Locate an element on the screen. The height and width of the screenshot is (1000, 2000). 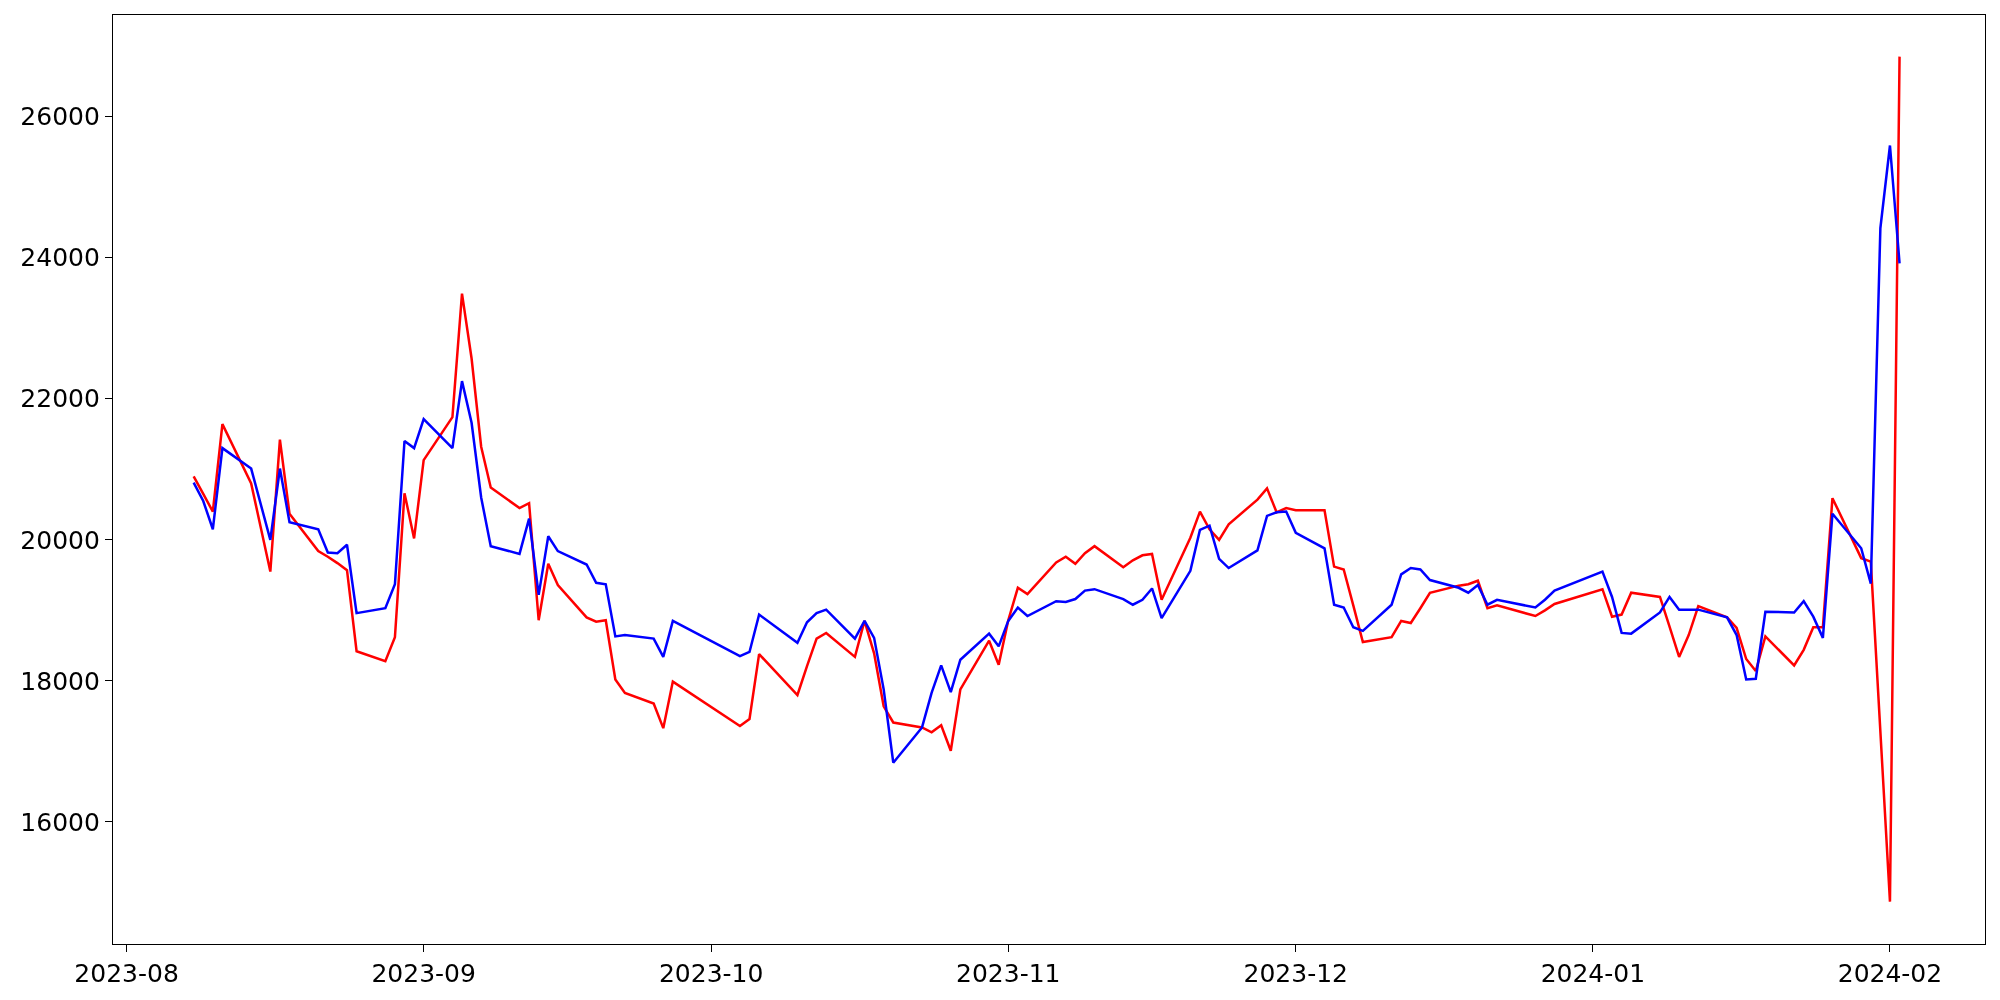
y-tick-label: 20000 is located at coordinates (60, 540).